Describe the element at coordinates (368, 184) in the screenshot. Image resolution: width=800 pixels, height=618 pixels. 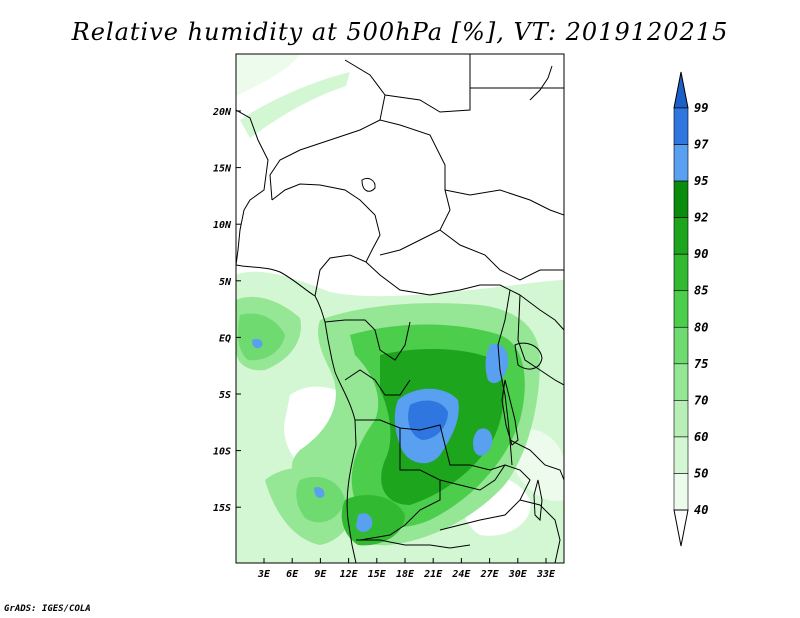
I see `lake-chad` at that location.